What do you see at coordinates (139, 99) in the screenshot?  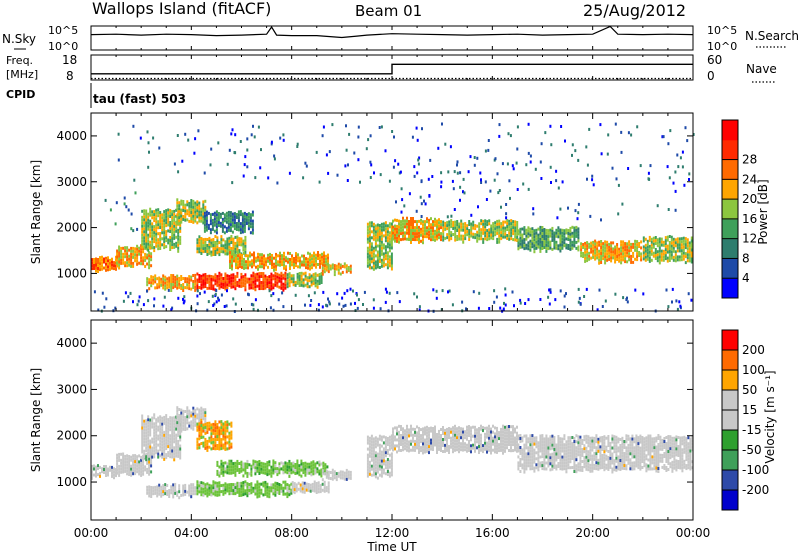 I see `cpid-value: tau (fast) 503` at bounding box center [139, 99].